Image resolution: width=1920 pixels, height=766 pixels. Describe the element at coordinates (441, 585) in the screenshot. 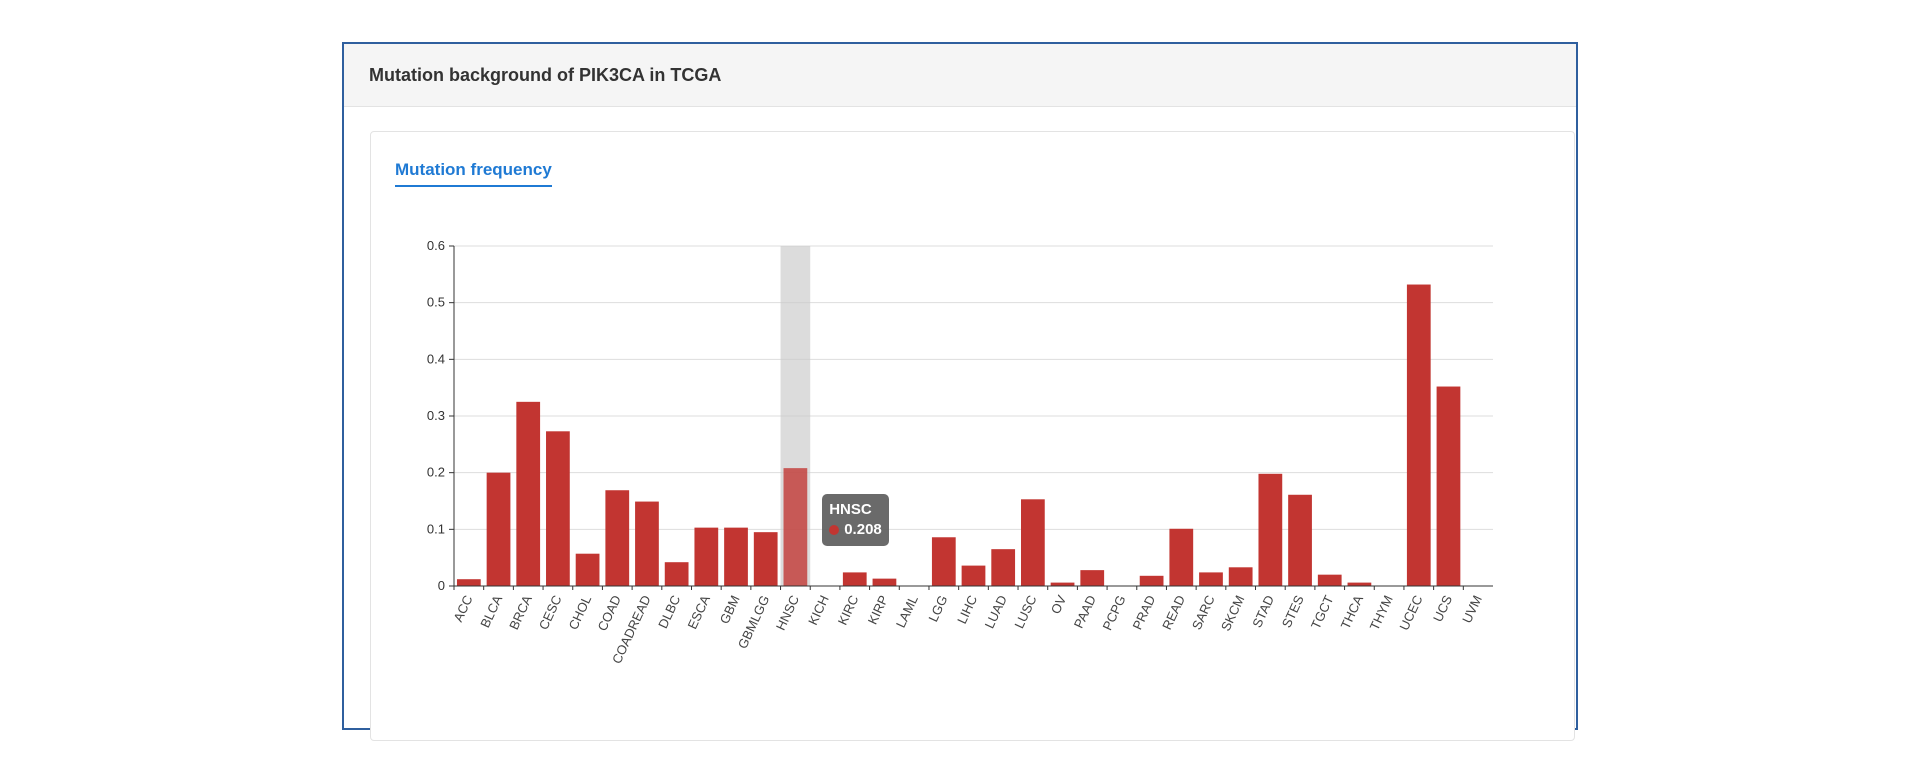

I see `y-tick-label: 0` at that location.